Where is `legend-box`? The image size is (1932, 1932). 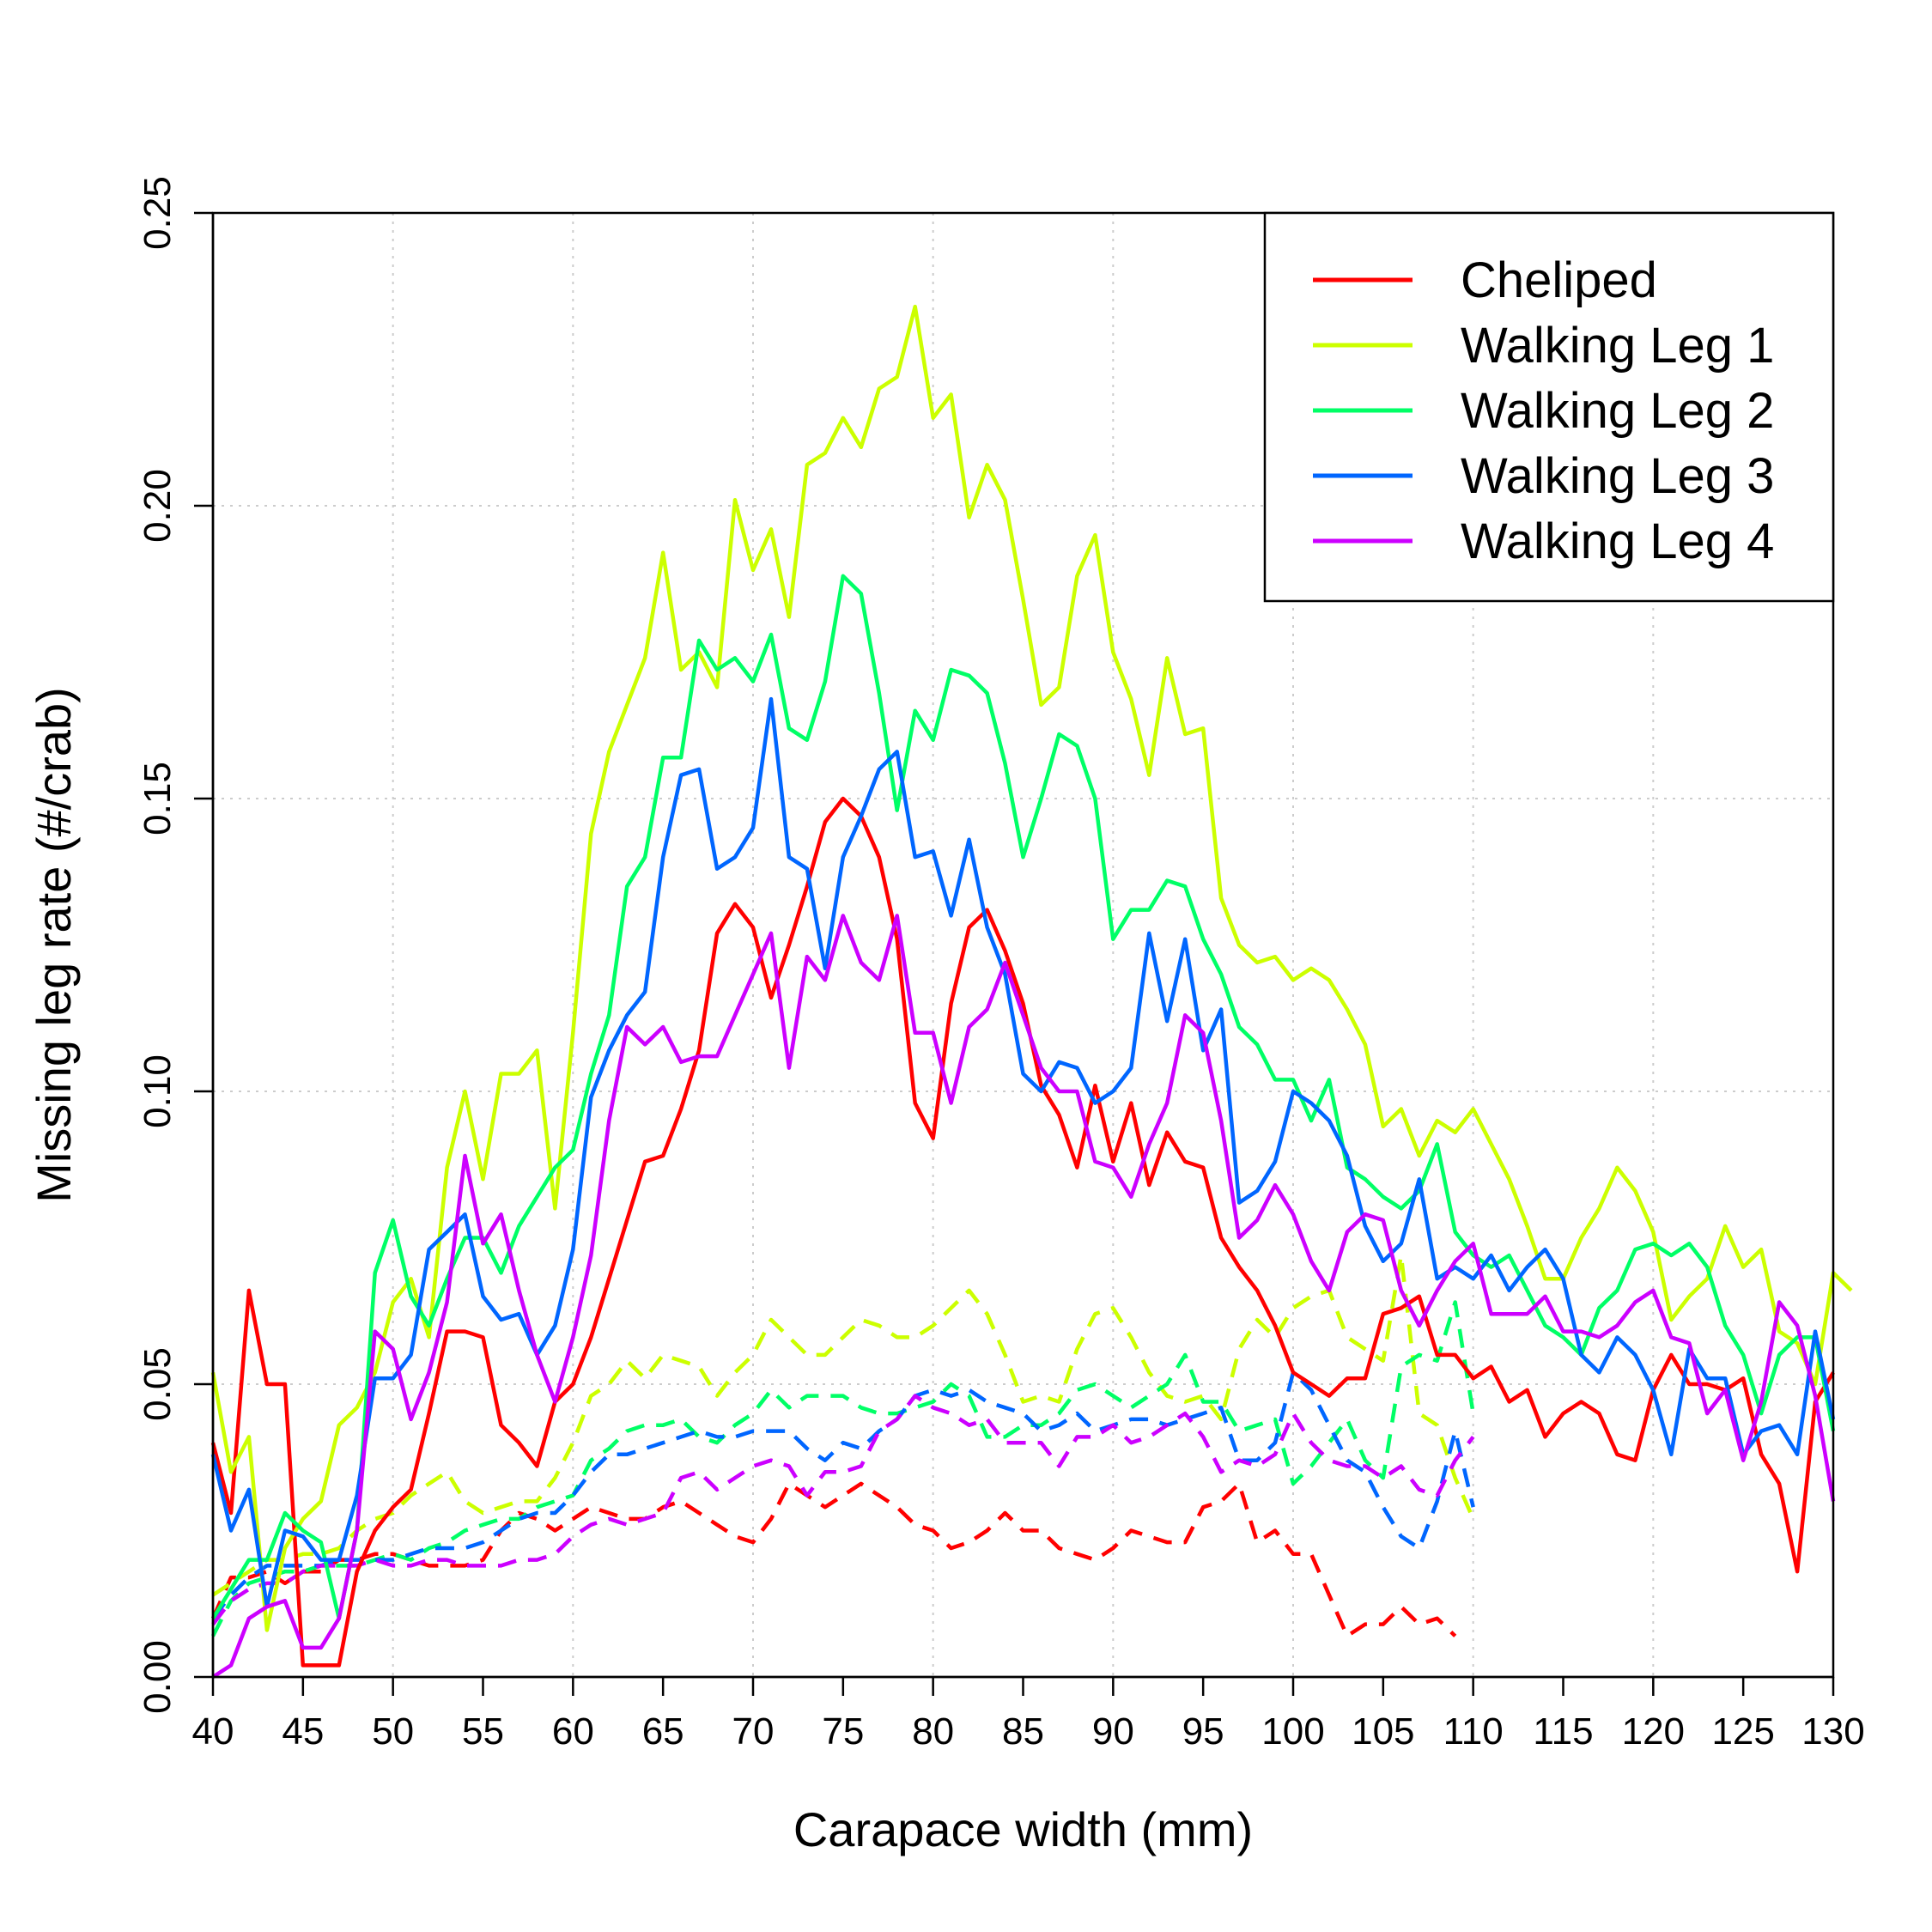
legend-box is located at coordinates (1549, 407).